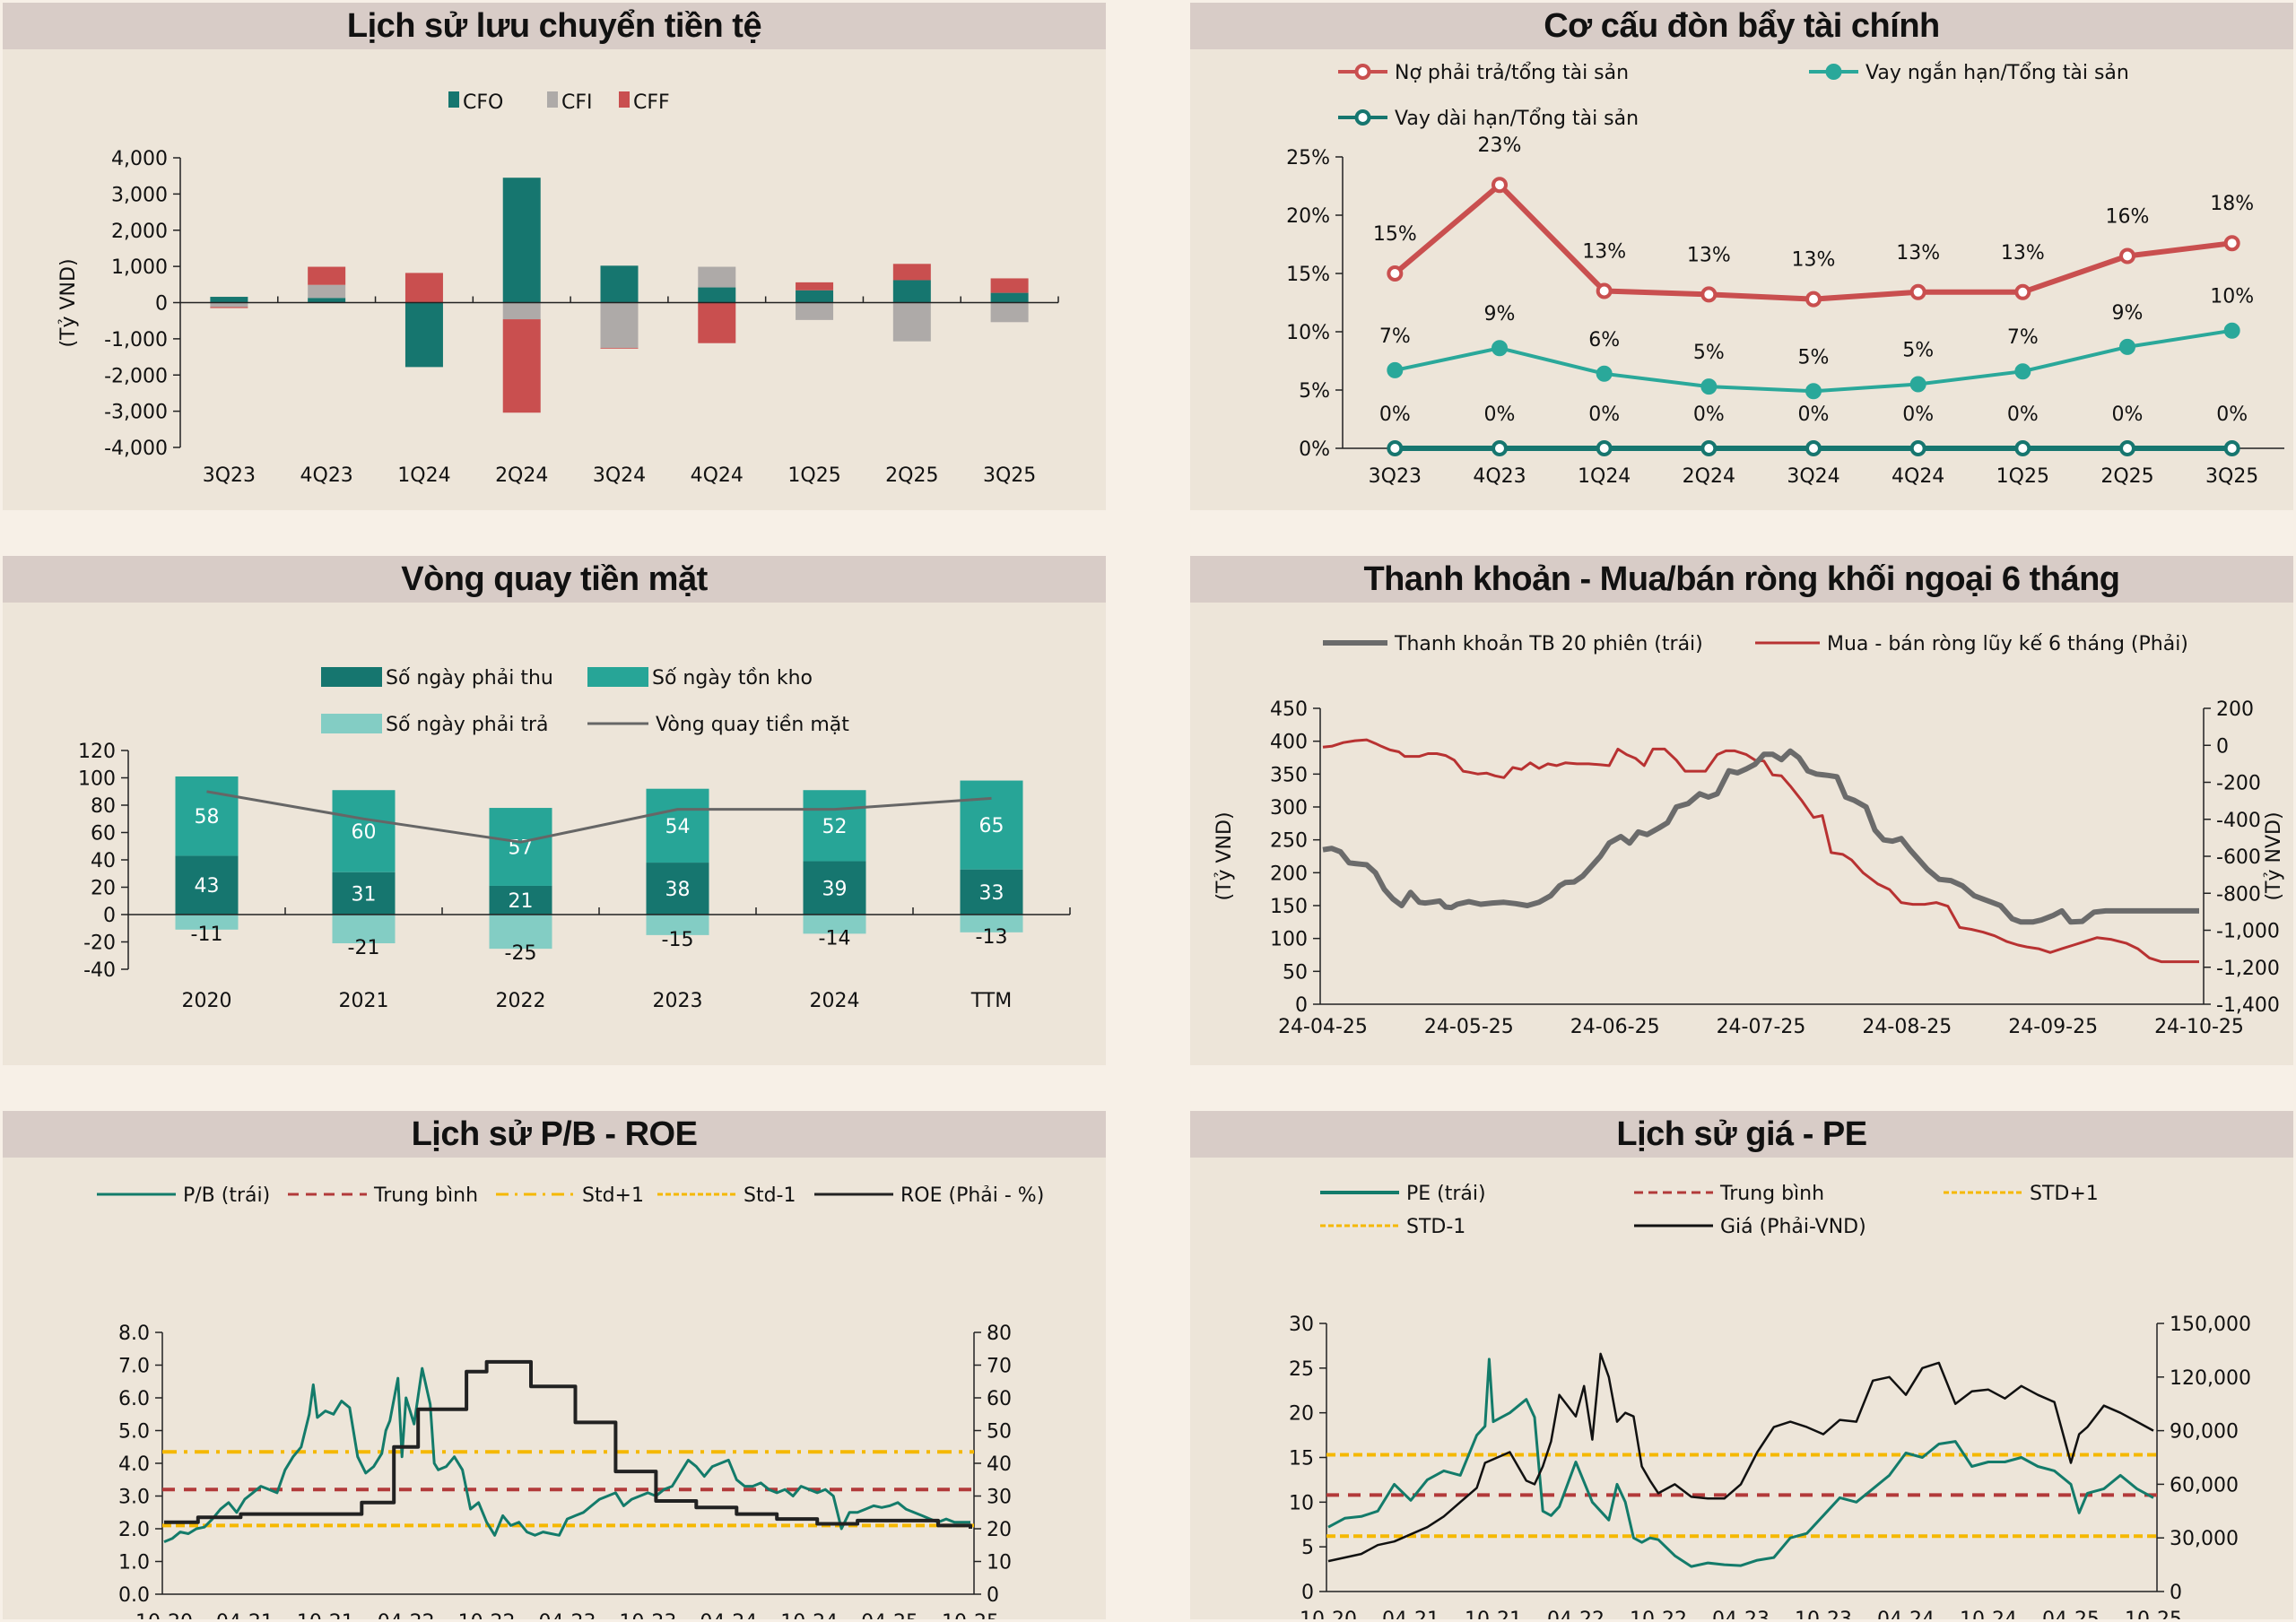  Describe the element at coordinates (1604, 476) in the screenshot. I see `leverage-x-tick-label: 1Q24` at that location.